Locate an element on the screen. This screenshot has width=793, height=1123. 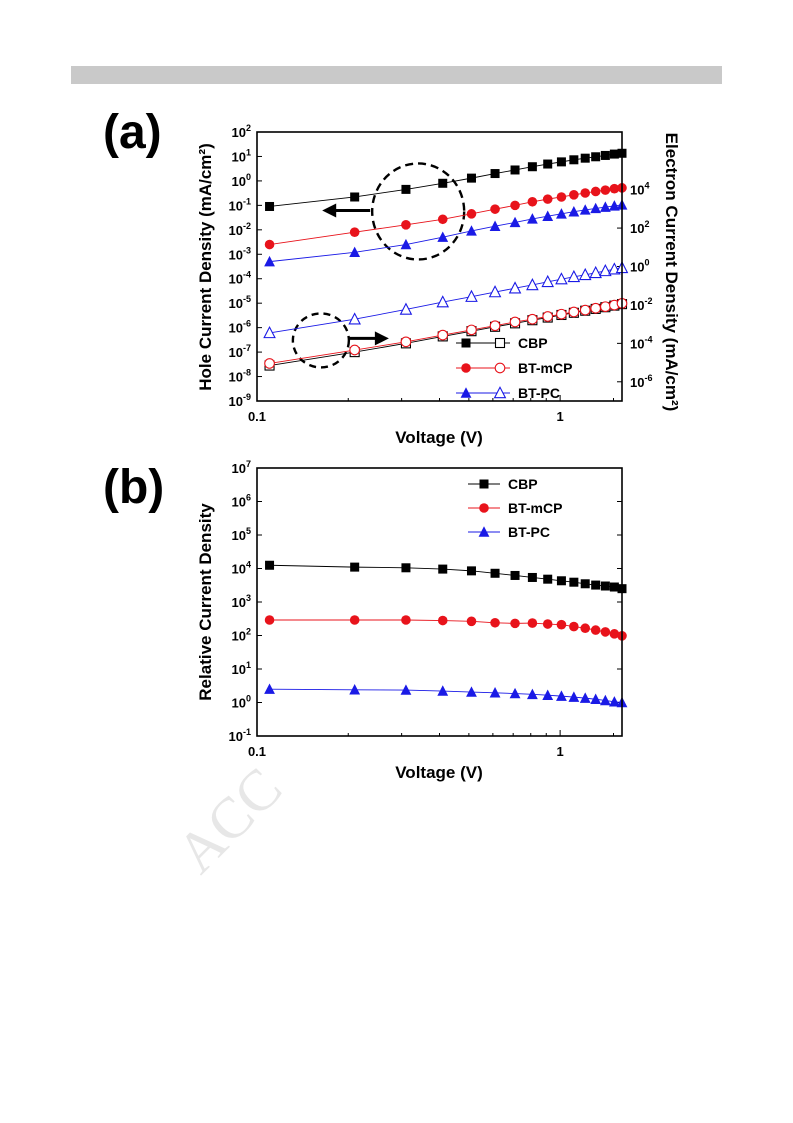
panel-a-series is located at coordinates (446, 259).